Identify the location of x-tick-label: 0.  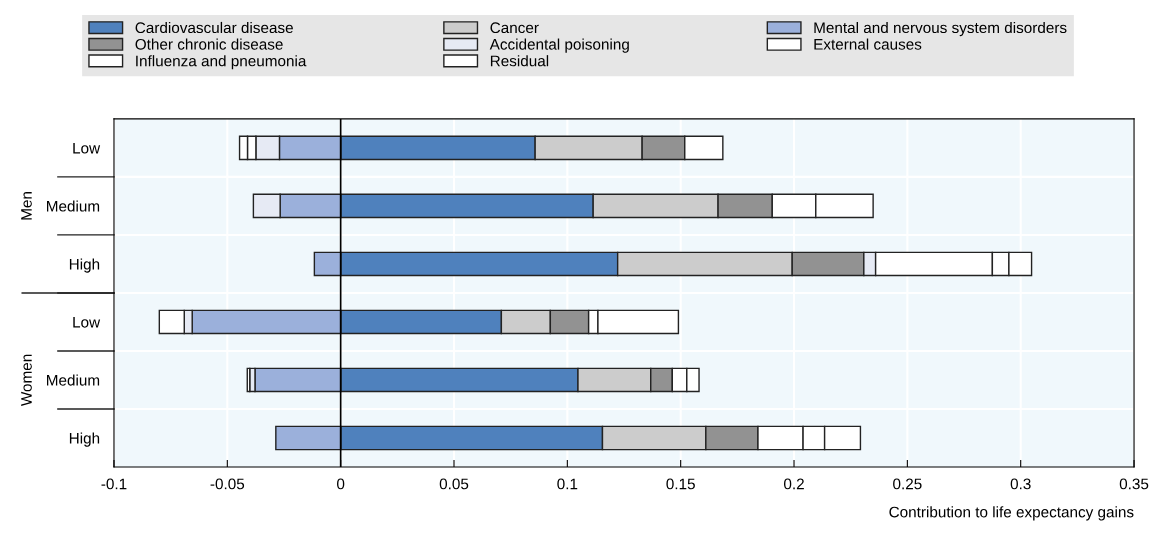
(341, 484).